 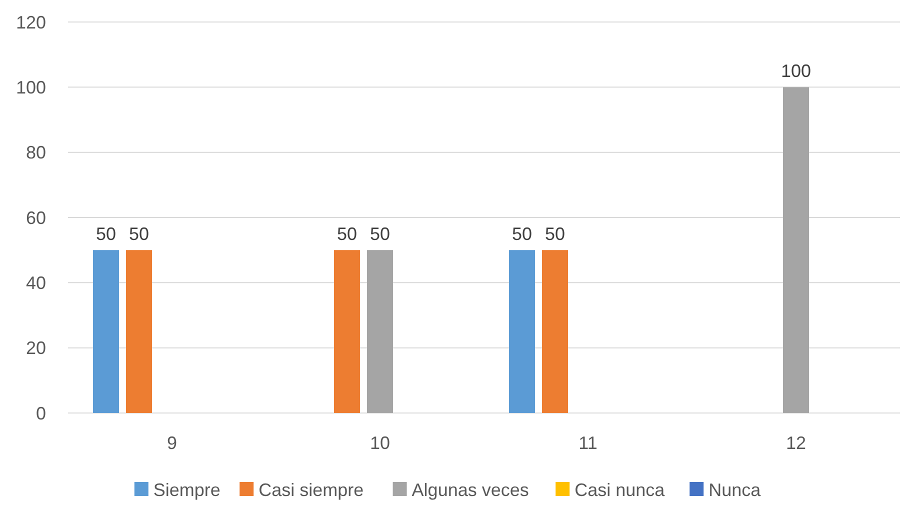 I want to click on legend-label: Casi siempre, so click(x=311, y=490).